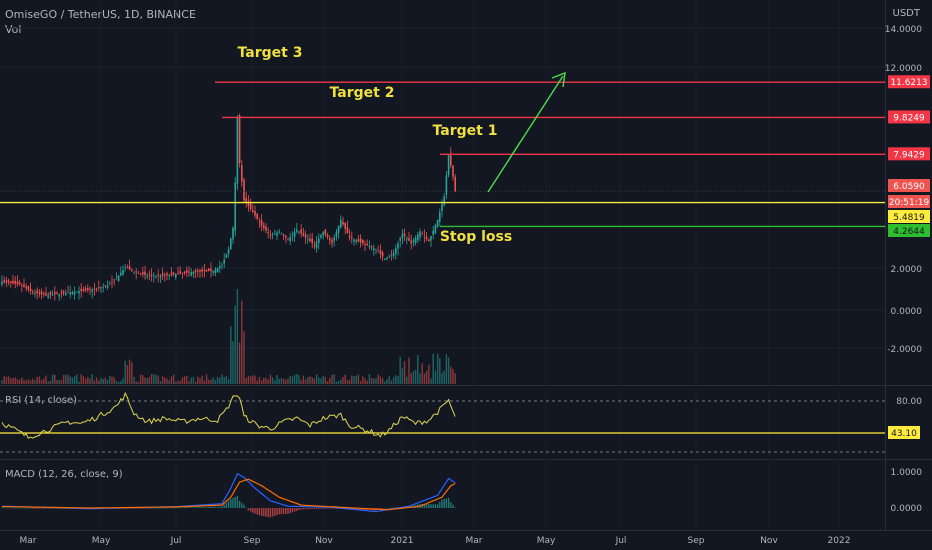  What do you see at coordinates (228, 336) in the screenshot?
I see `volume-bars` at bounding box center [228, 336].